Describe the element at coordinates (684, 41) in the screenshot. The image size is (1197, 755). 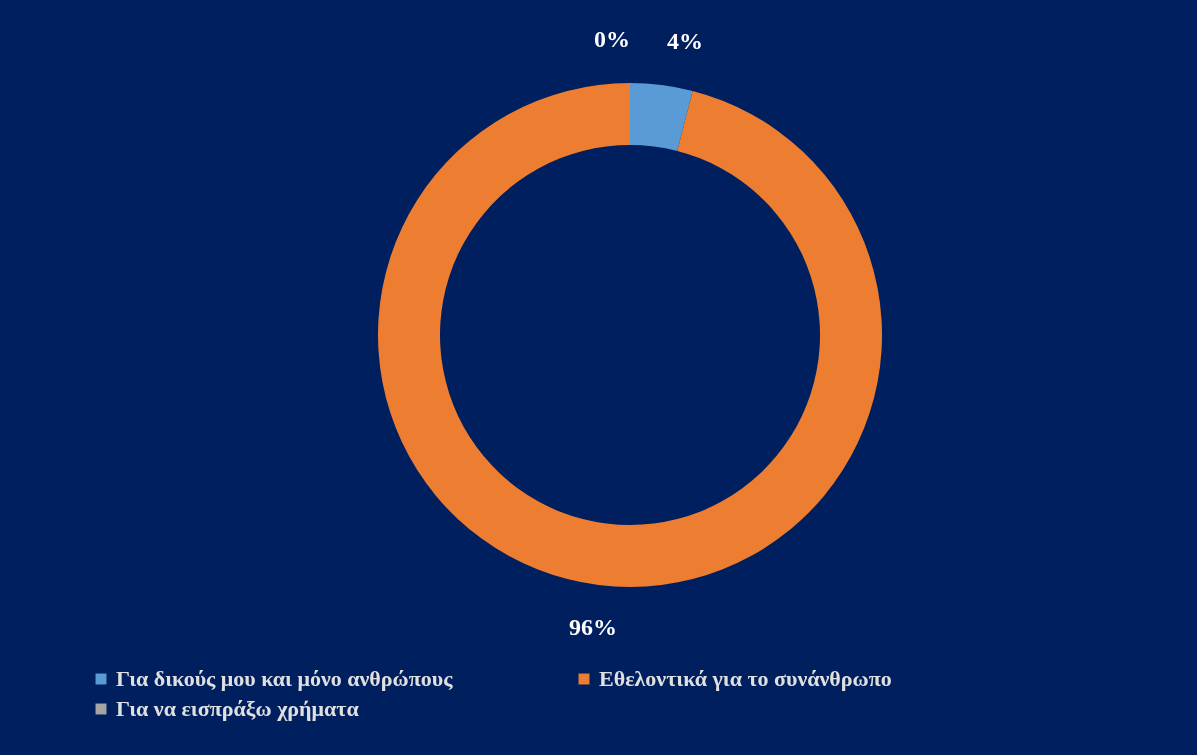
I see `data-label: 4%` at that location.